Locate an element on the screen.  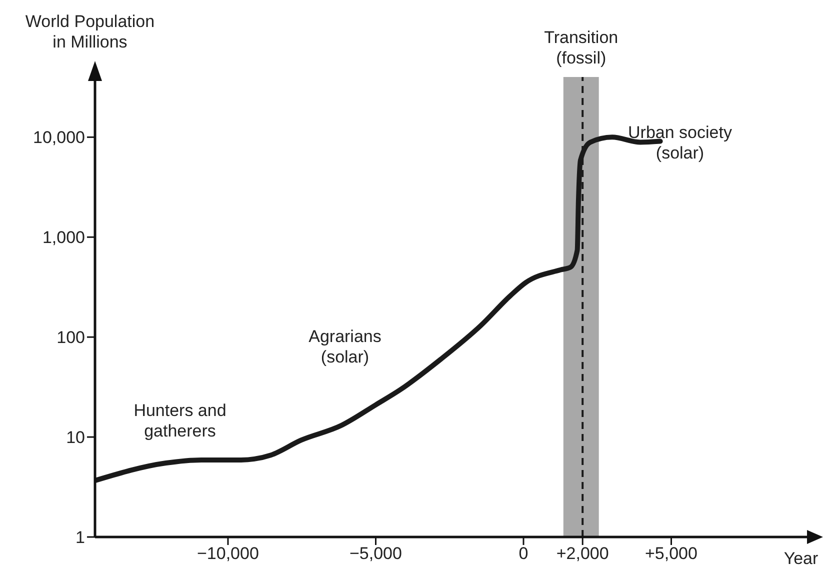
annotation: Hunters and gatherers is located at coordinates (180, 420).